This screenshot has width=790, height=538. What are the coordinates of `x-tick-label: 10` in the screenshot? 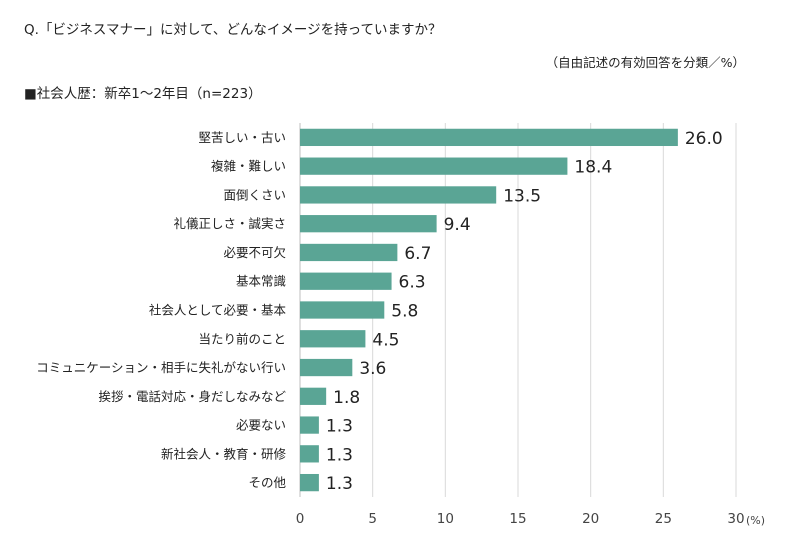 It's located at (445, 519).